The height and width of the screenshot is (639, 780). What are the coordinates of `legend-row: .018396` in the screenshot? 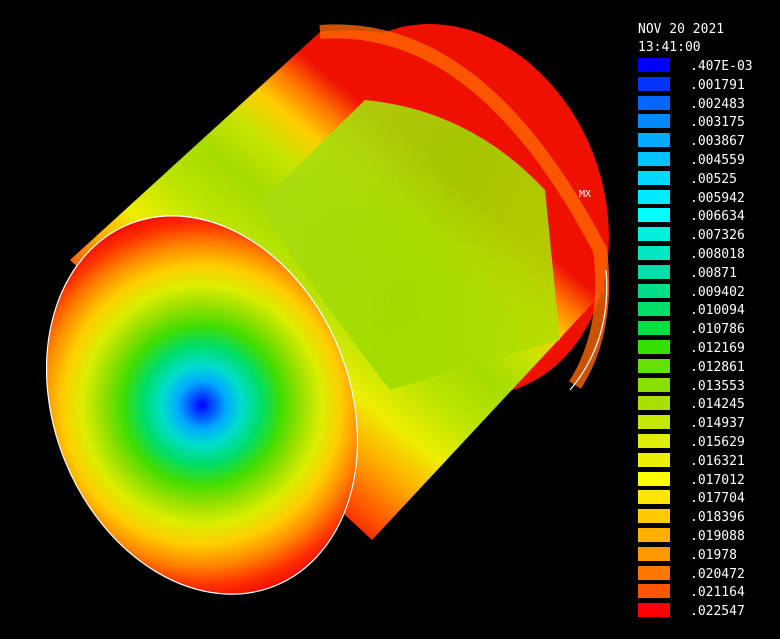 It's located at (708, 517).